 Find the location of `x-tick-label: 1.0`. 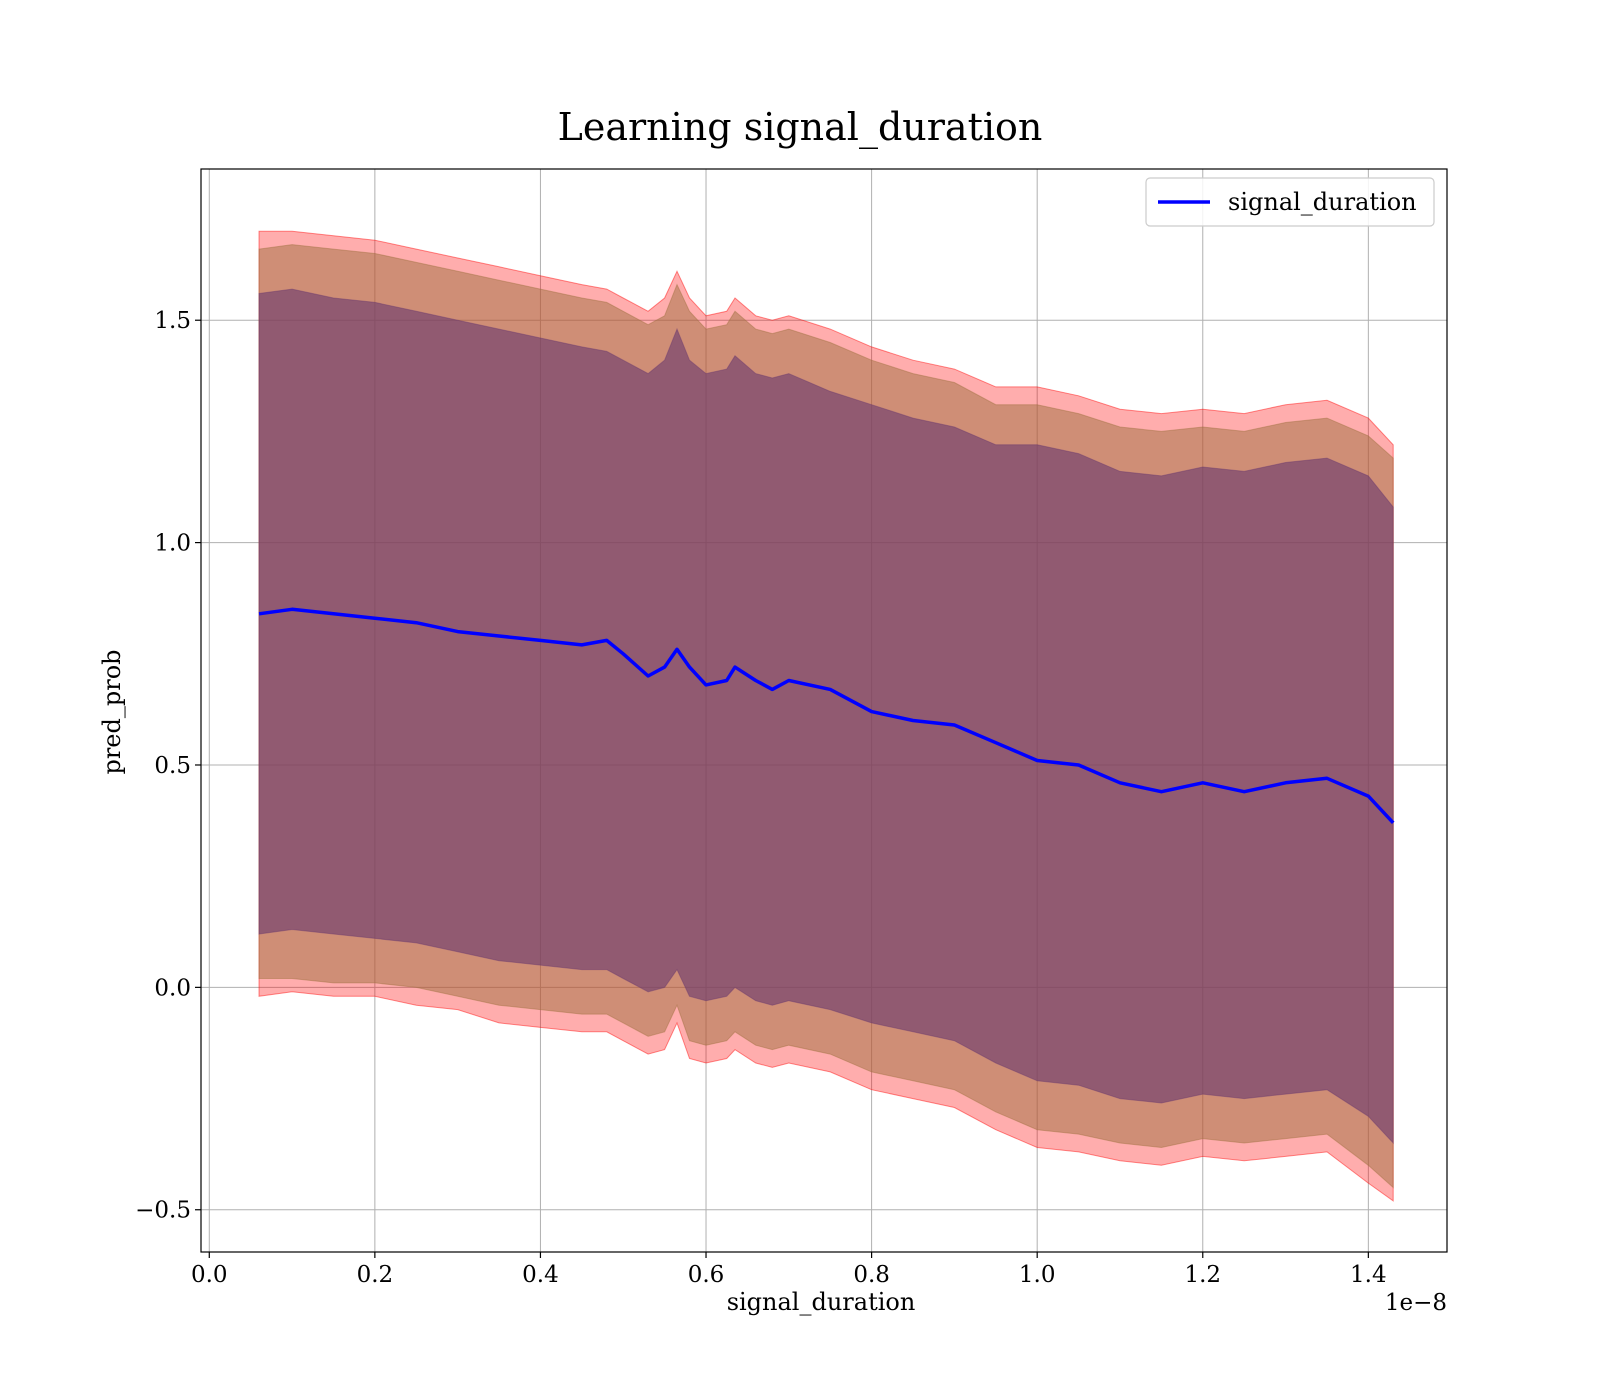

x-tick-label: 1.0 is located at coordinates (1037, 1275).